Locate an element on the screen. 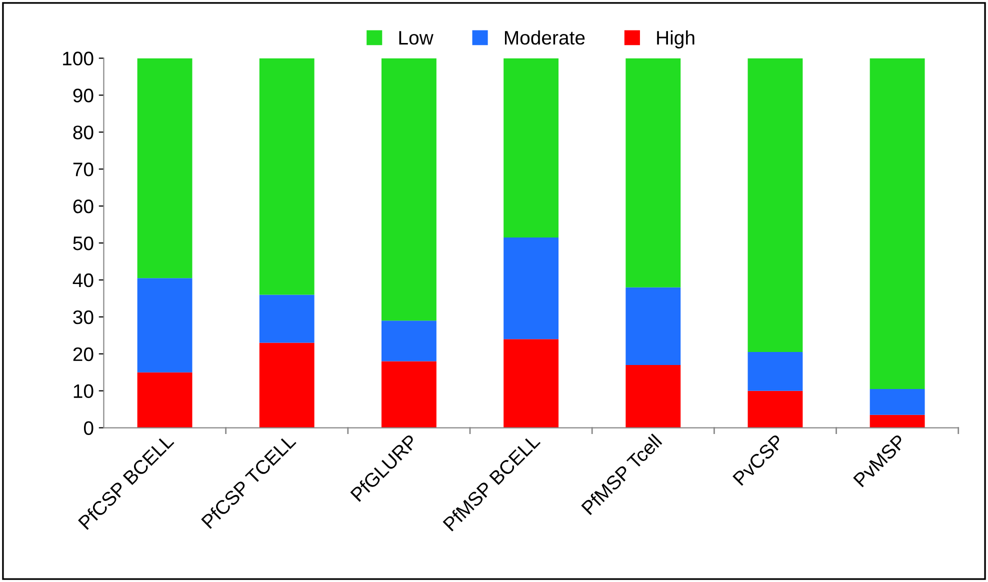 The height and width of the screenshot is (582, 988). y-tick-label: 60 is located at coordinates (83, 206).